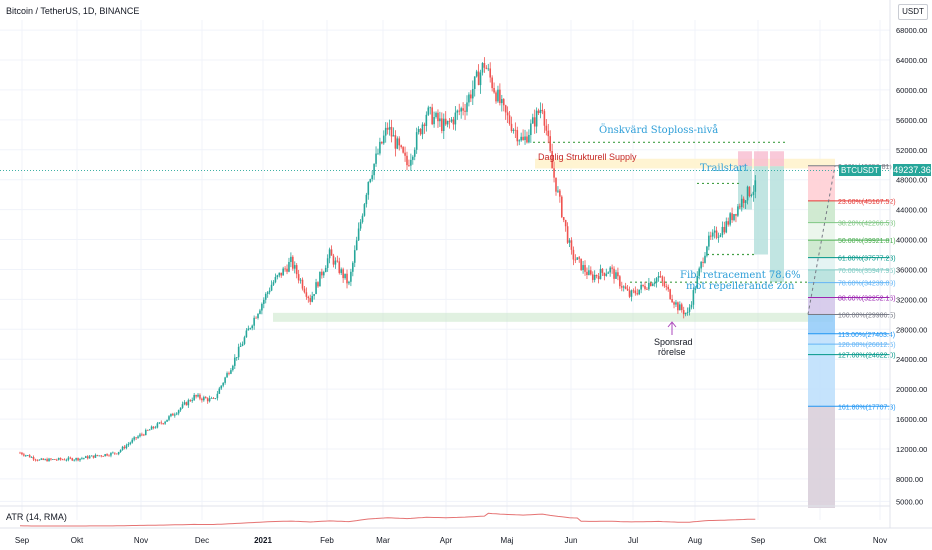  What do you see at coordinates (867, 241) in the screenshot?
I see `fib-level-label: 50.00%(39921.81)` at bounding box center [867, 241].